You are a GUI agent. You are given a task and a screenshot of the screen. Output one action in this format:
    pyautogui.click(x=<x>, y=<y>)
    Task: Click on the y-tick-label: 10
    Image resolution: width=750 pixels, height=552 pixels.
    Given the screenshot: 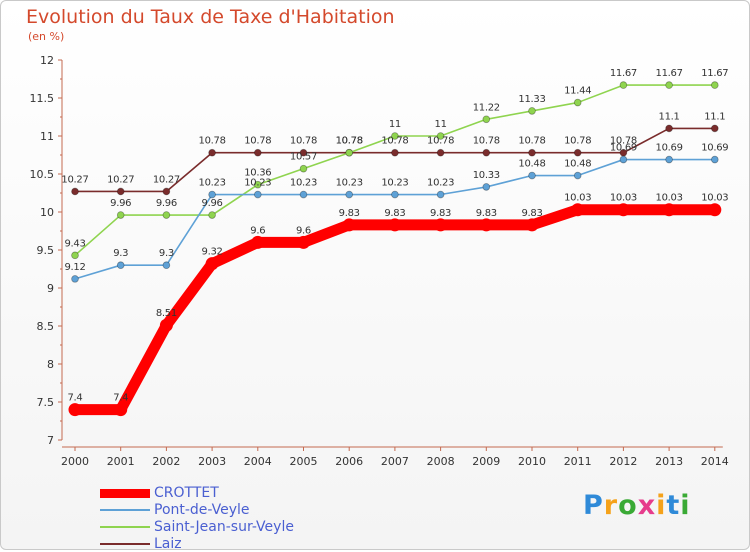 What is the action you would take?
    pyautogui.click(x=47, y=212)
    